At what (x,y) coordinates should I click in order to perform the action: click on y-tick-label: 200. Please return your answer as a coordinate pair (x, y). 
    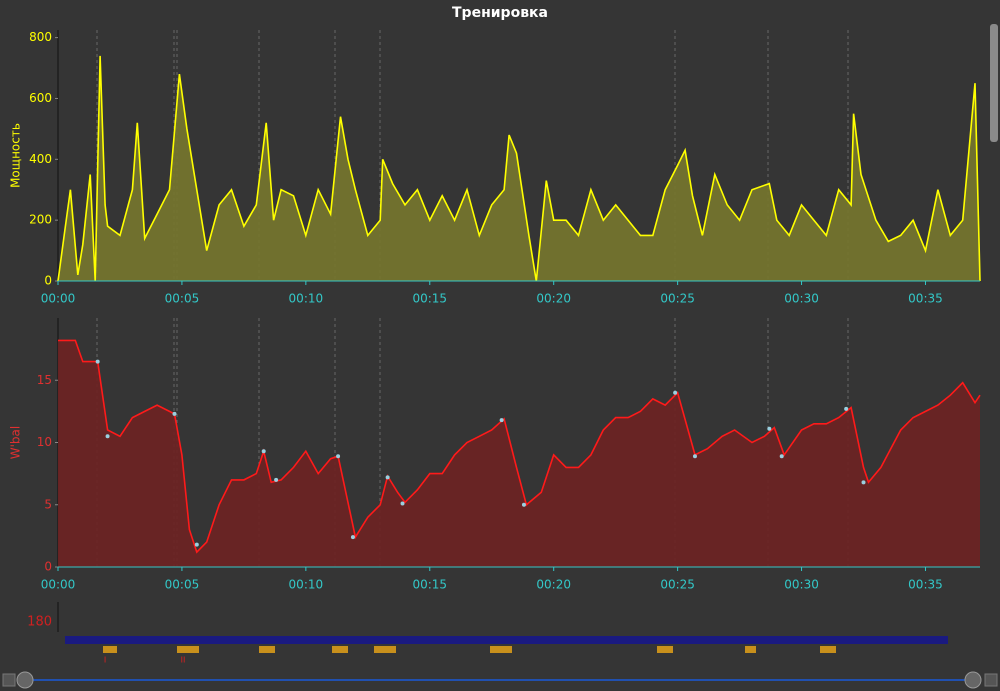
    Looking at the image, I should click on (40, 220).